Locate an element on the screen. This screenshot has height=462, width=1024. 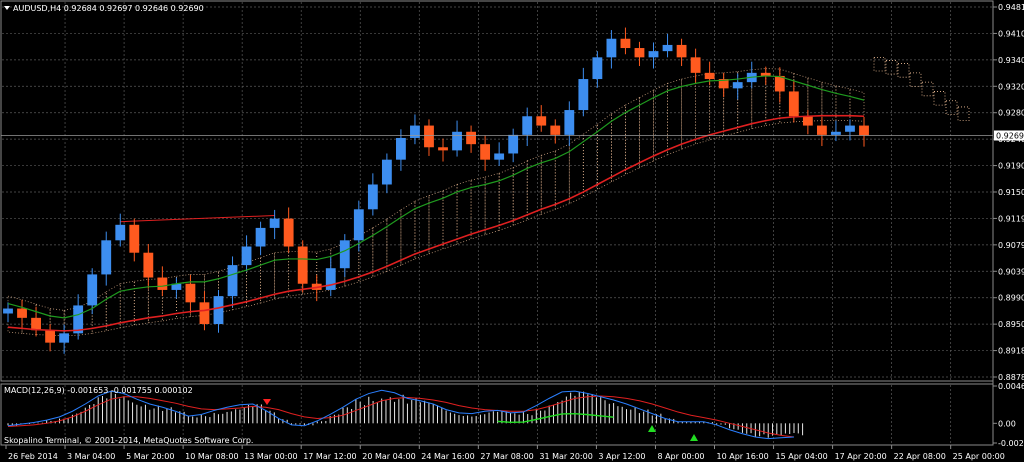
time-axis-label: 20 Mar 04:00 is located at coordinates (388, 456).